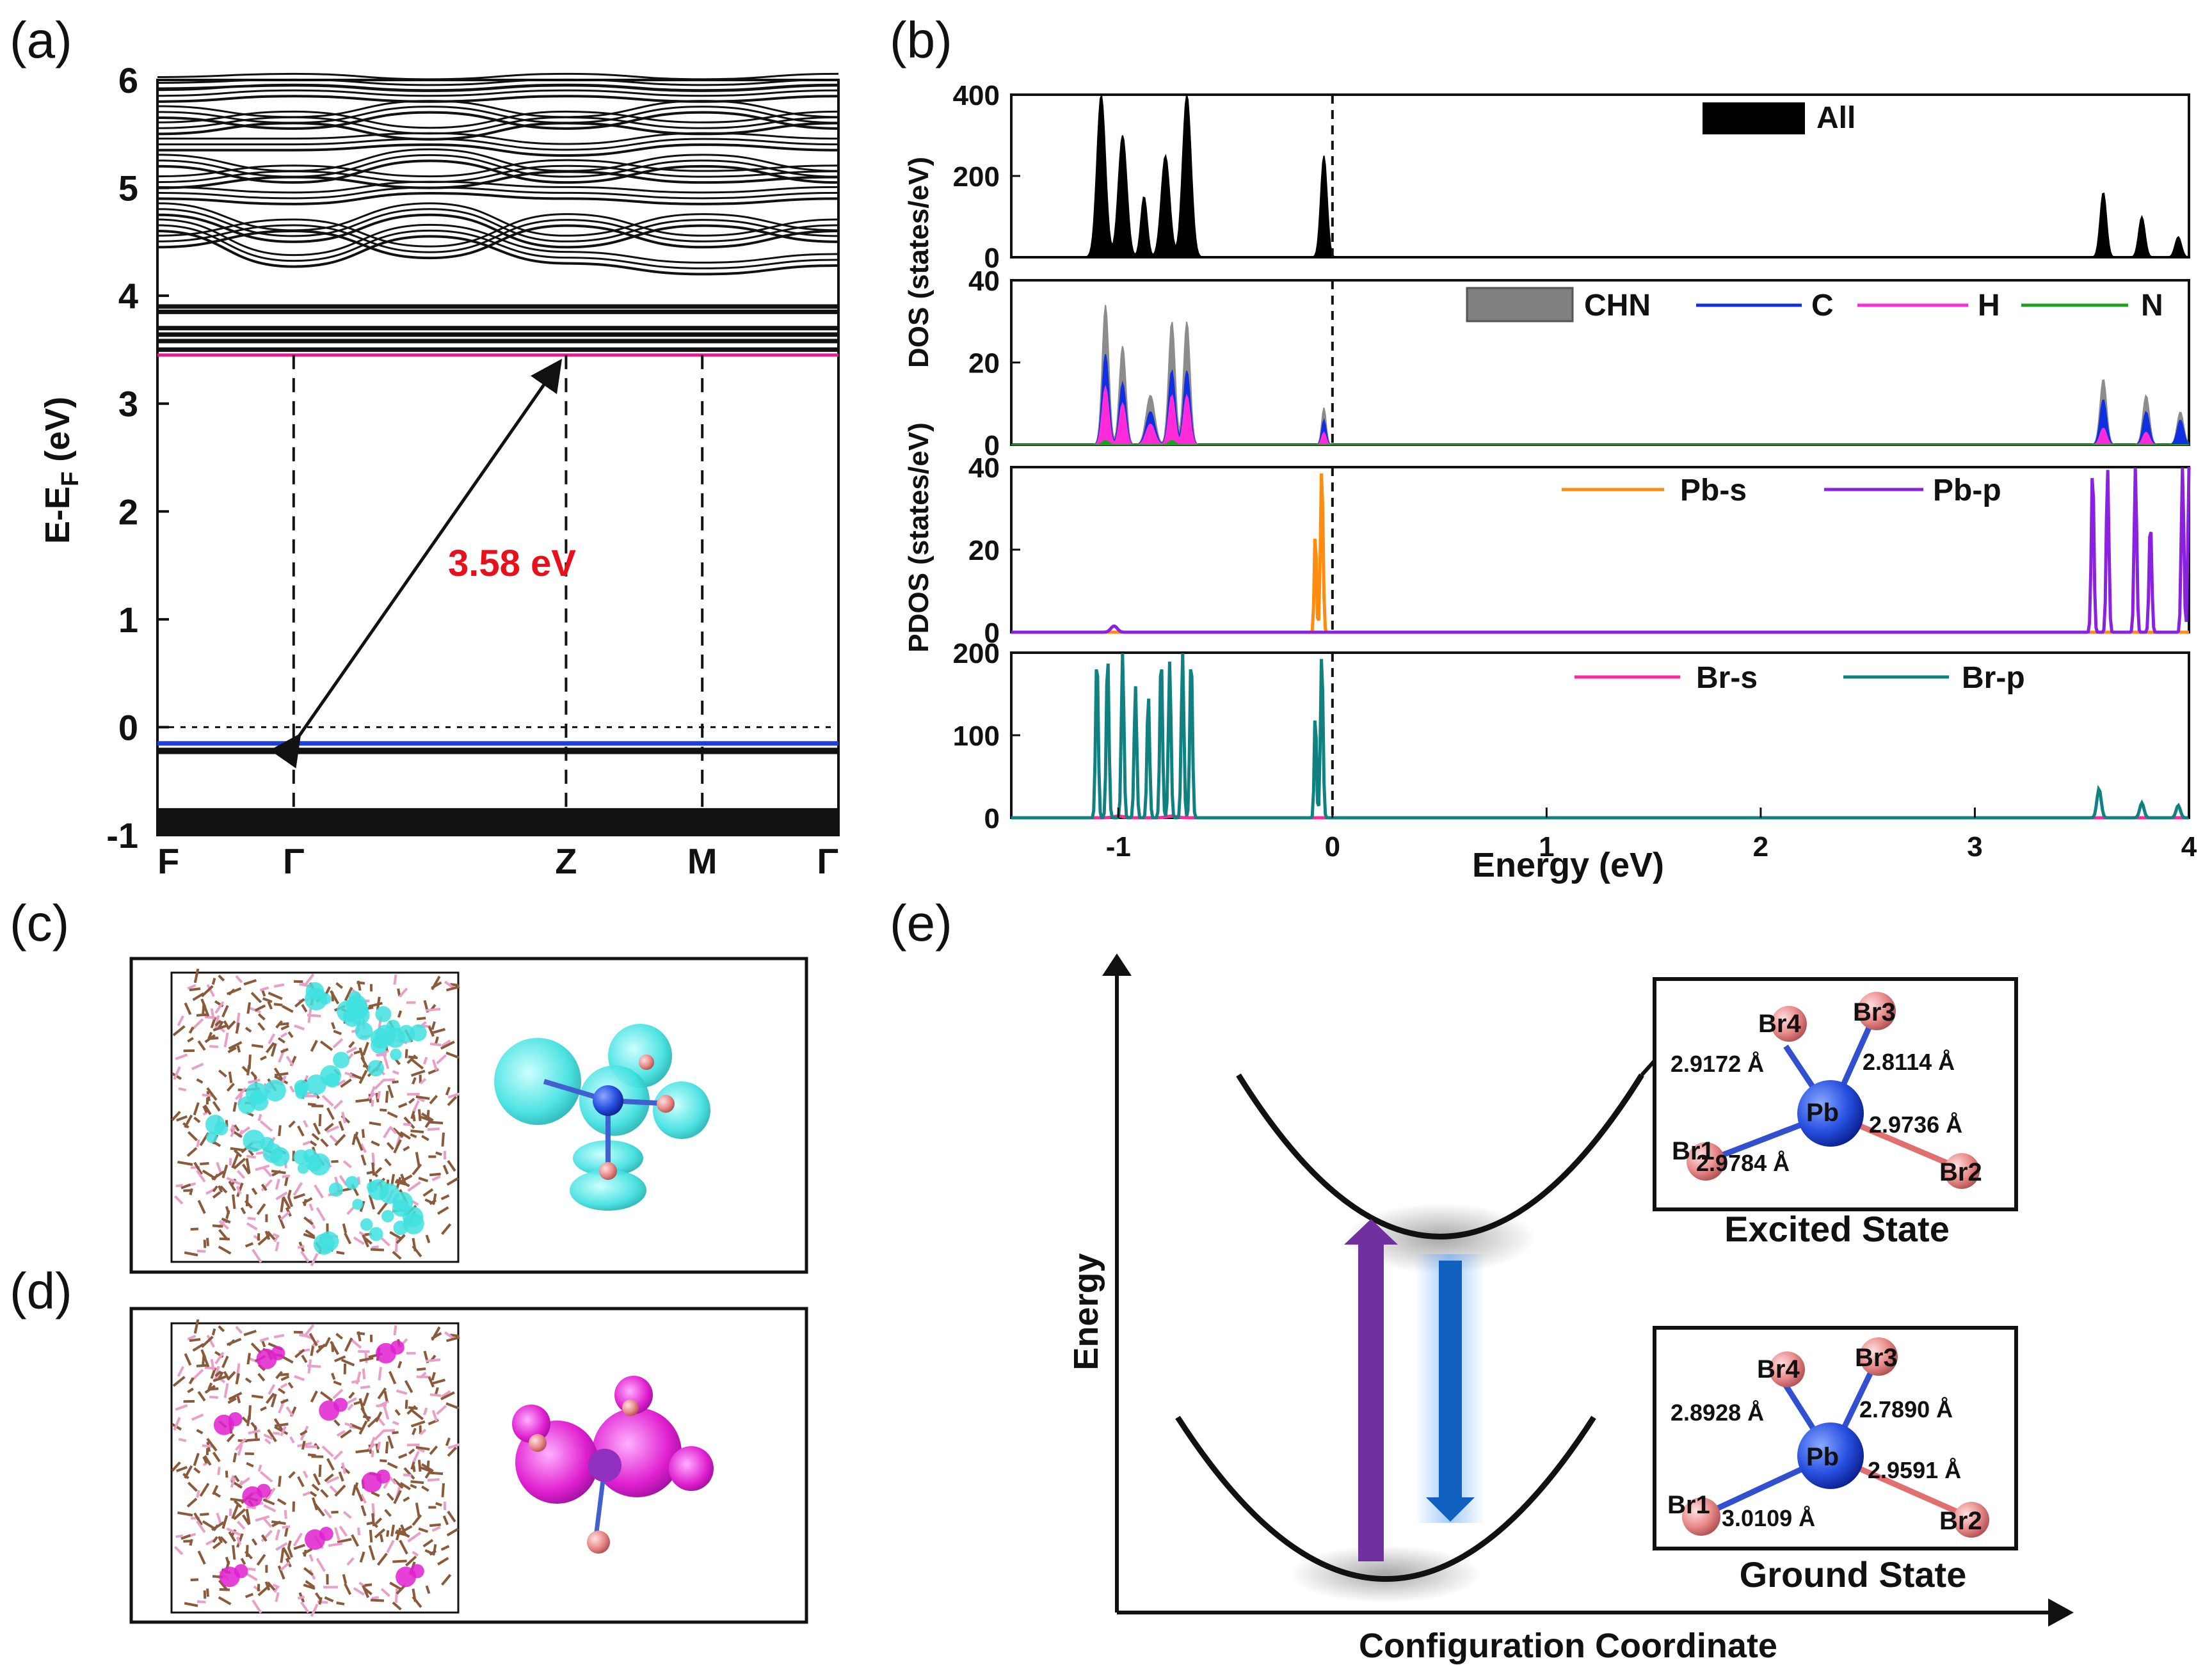  Describe the element at coordinates (1118, 847) in the screenshot. I see `x-tick-label: -1` at that location.